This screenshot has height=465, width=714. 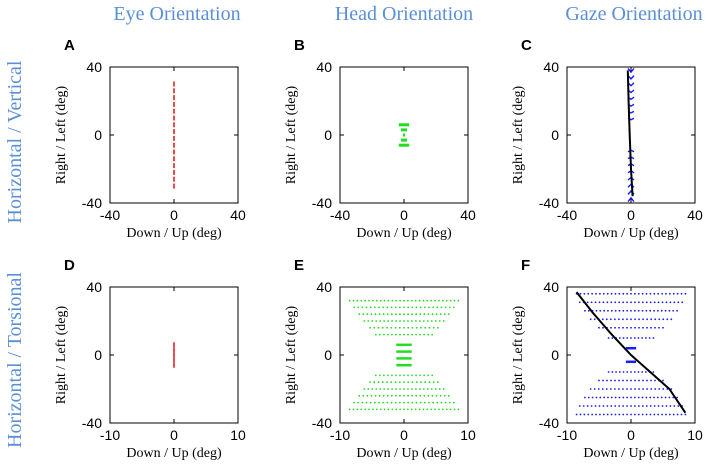 What do you see at coordinates (328, 355) in the screenshot?
I see `y-tick-label: 0` at bounding box center [328, 355].